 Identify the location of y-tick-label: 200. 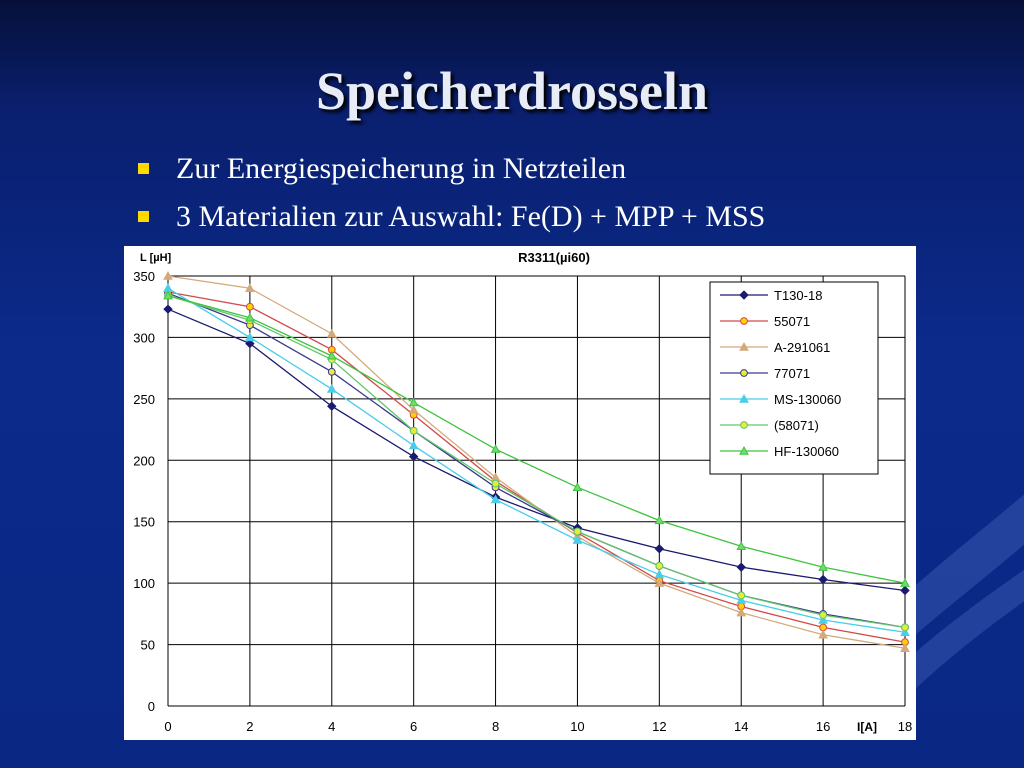
(144, 460).